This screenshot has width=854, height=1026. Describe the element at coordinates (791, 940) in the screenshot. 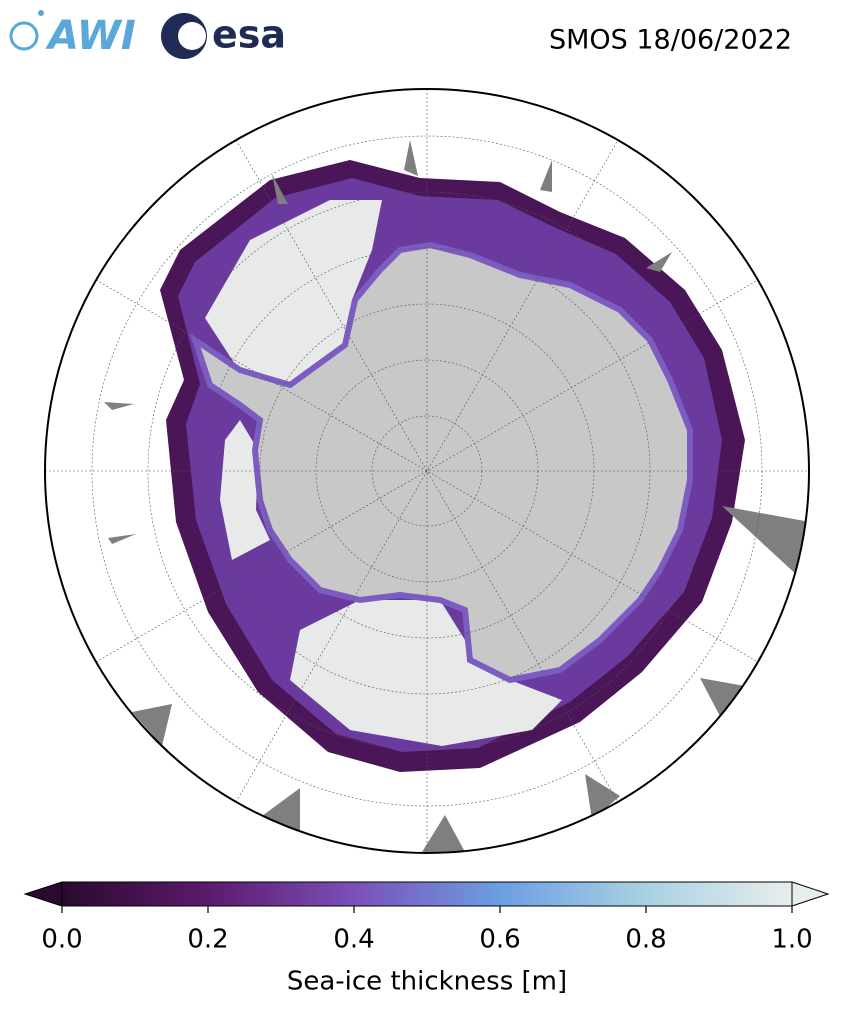

I see `colorbar-tick-label: 1.0` at that location.